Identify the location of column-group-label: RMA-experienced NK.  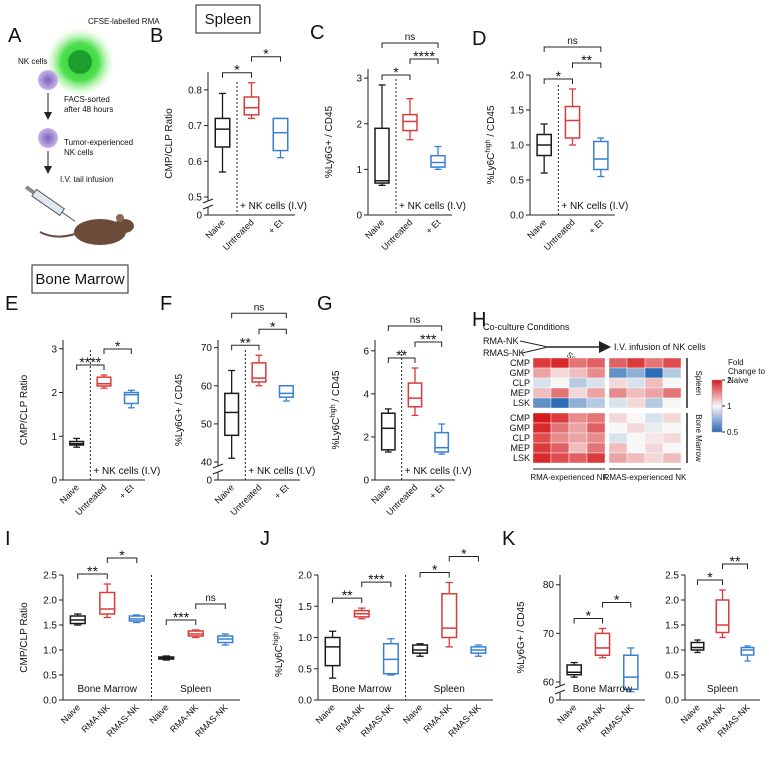
(569, 477).